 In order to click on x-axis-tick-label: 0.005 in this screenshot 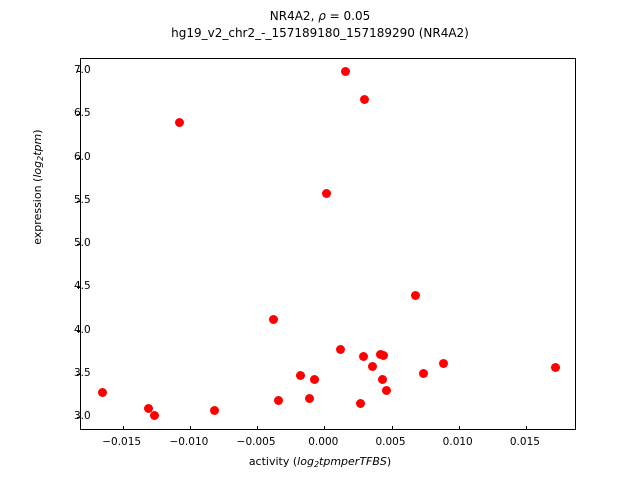, I will do `click(390, 442)`.